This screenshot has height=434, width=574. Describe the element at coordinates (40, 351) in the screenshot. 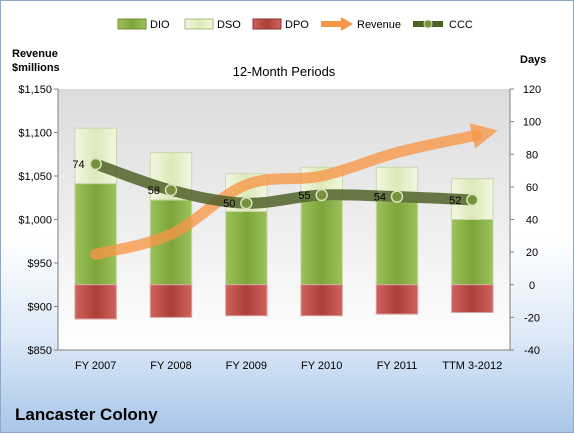

I see `left-tick-label: $850` at that location.